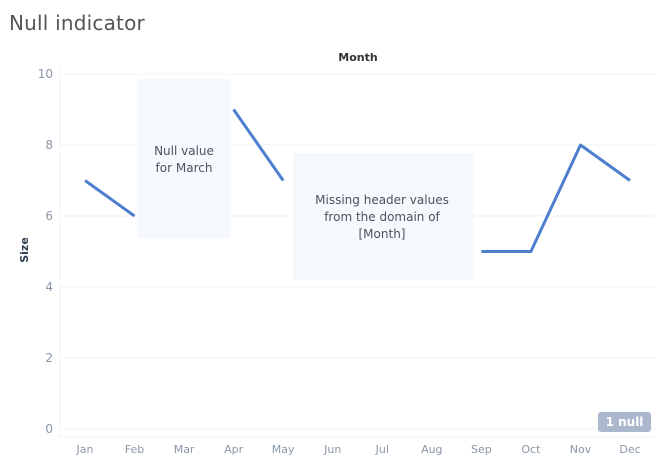 The width and height of the screenshot is (663, 466). Describe the element at coordinates (49, 145) in the screenshot. I see `y-tick-label: 8` at that location.